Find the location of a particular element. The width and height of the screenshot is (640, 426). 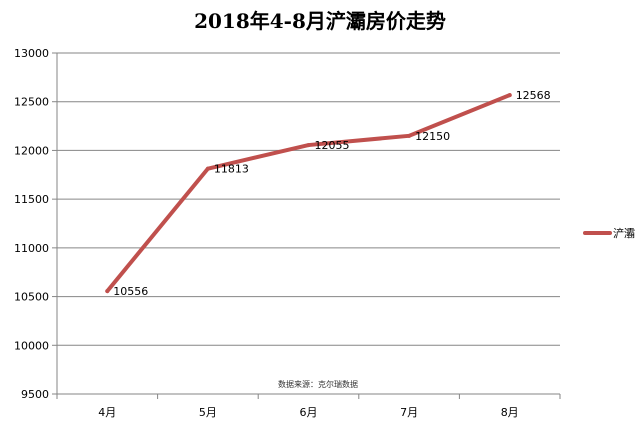

x-tick-label: 5月 is located at coordinates (208, 412).